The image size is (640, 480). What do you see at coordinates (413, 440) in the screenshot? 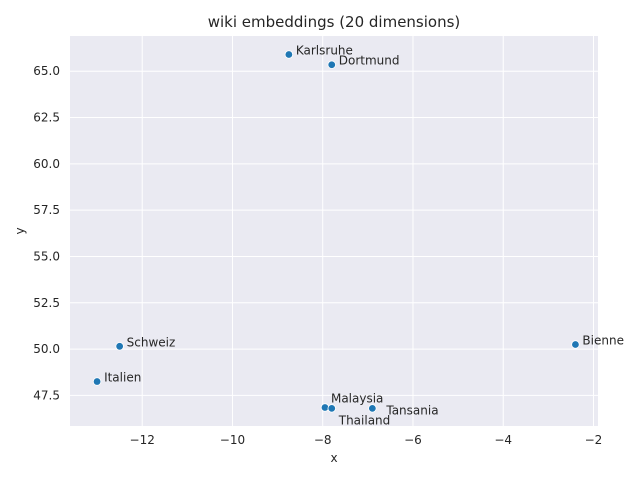
I see `x-tick-label: −6` at bounding box center [413, 440].